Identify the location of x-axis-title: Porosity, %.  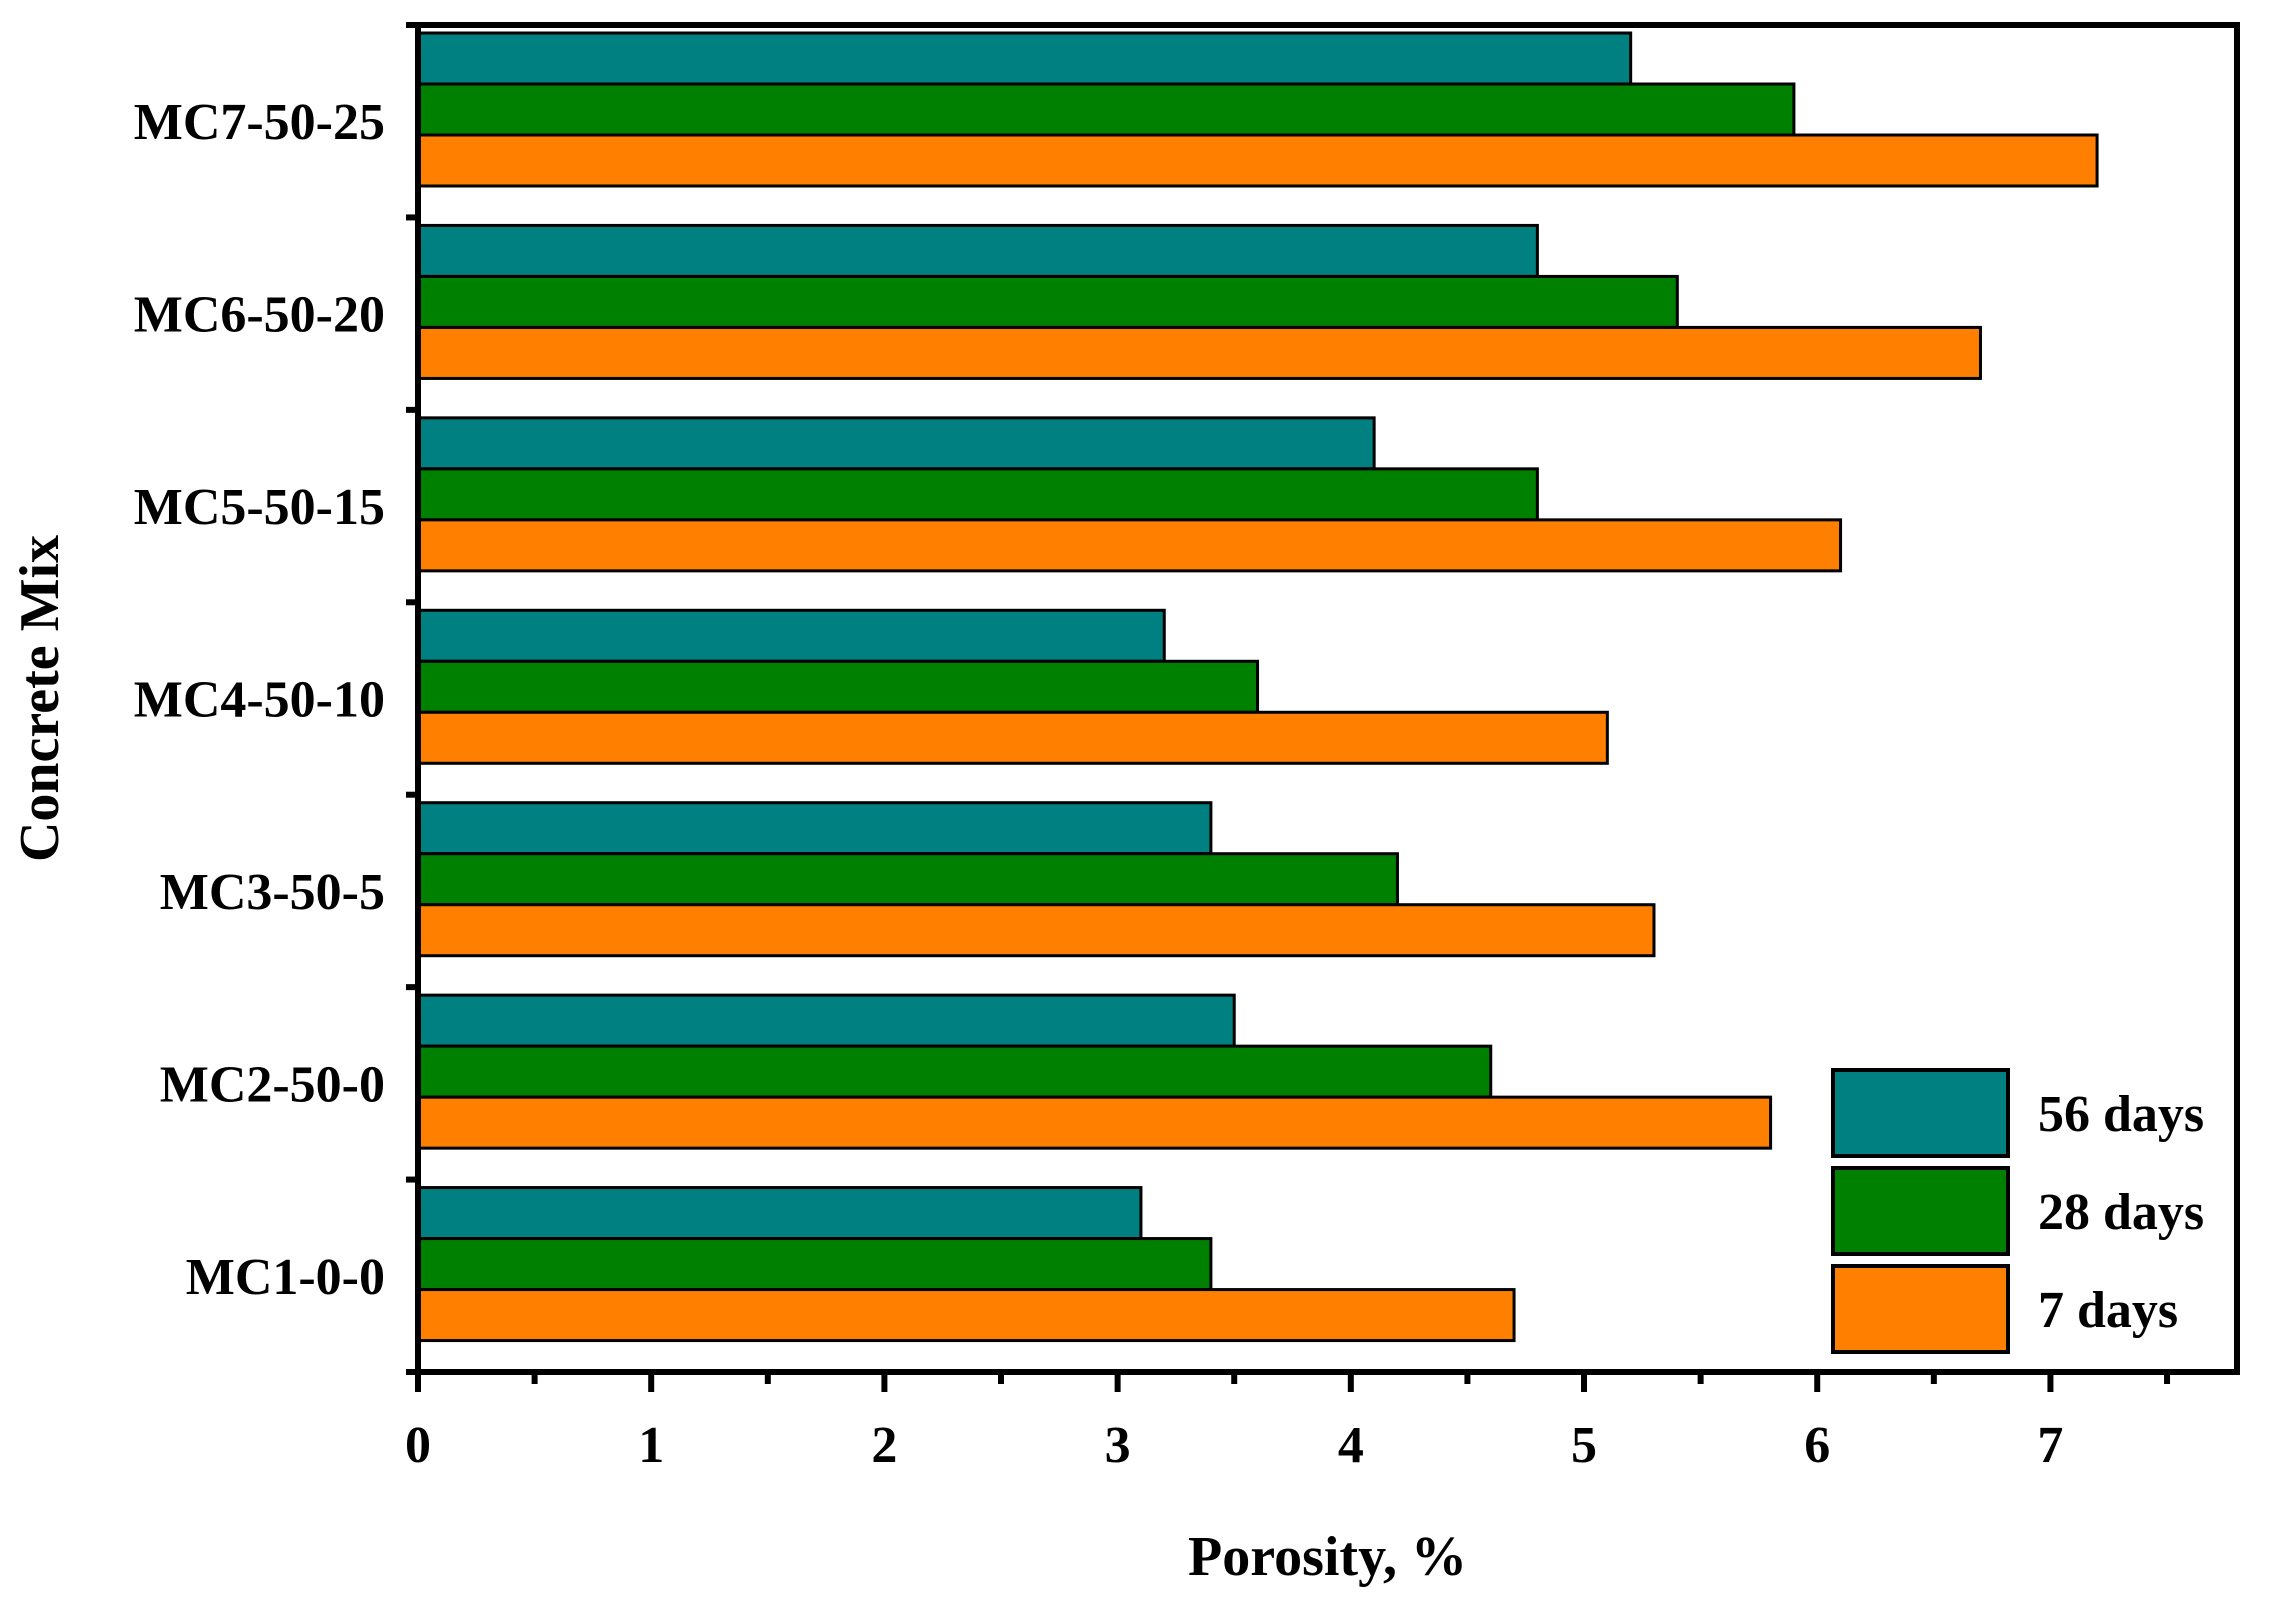
(1327, 1557).